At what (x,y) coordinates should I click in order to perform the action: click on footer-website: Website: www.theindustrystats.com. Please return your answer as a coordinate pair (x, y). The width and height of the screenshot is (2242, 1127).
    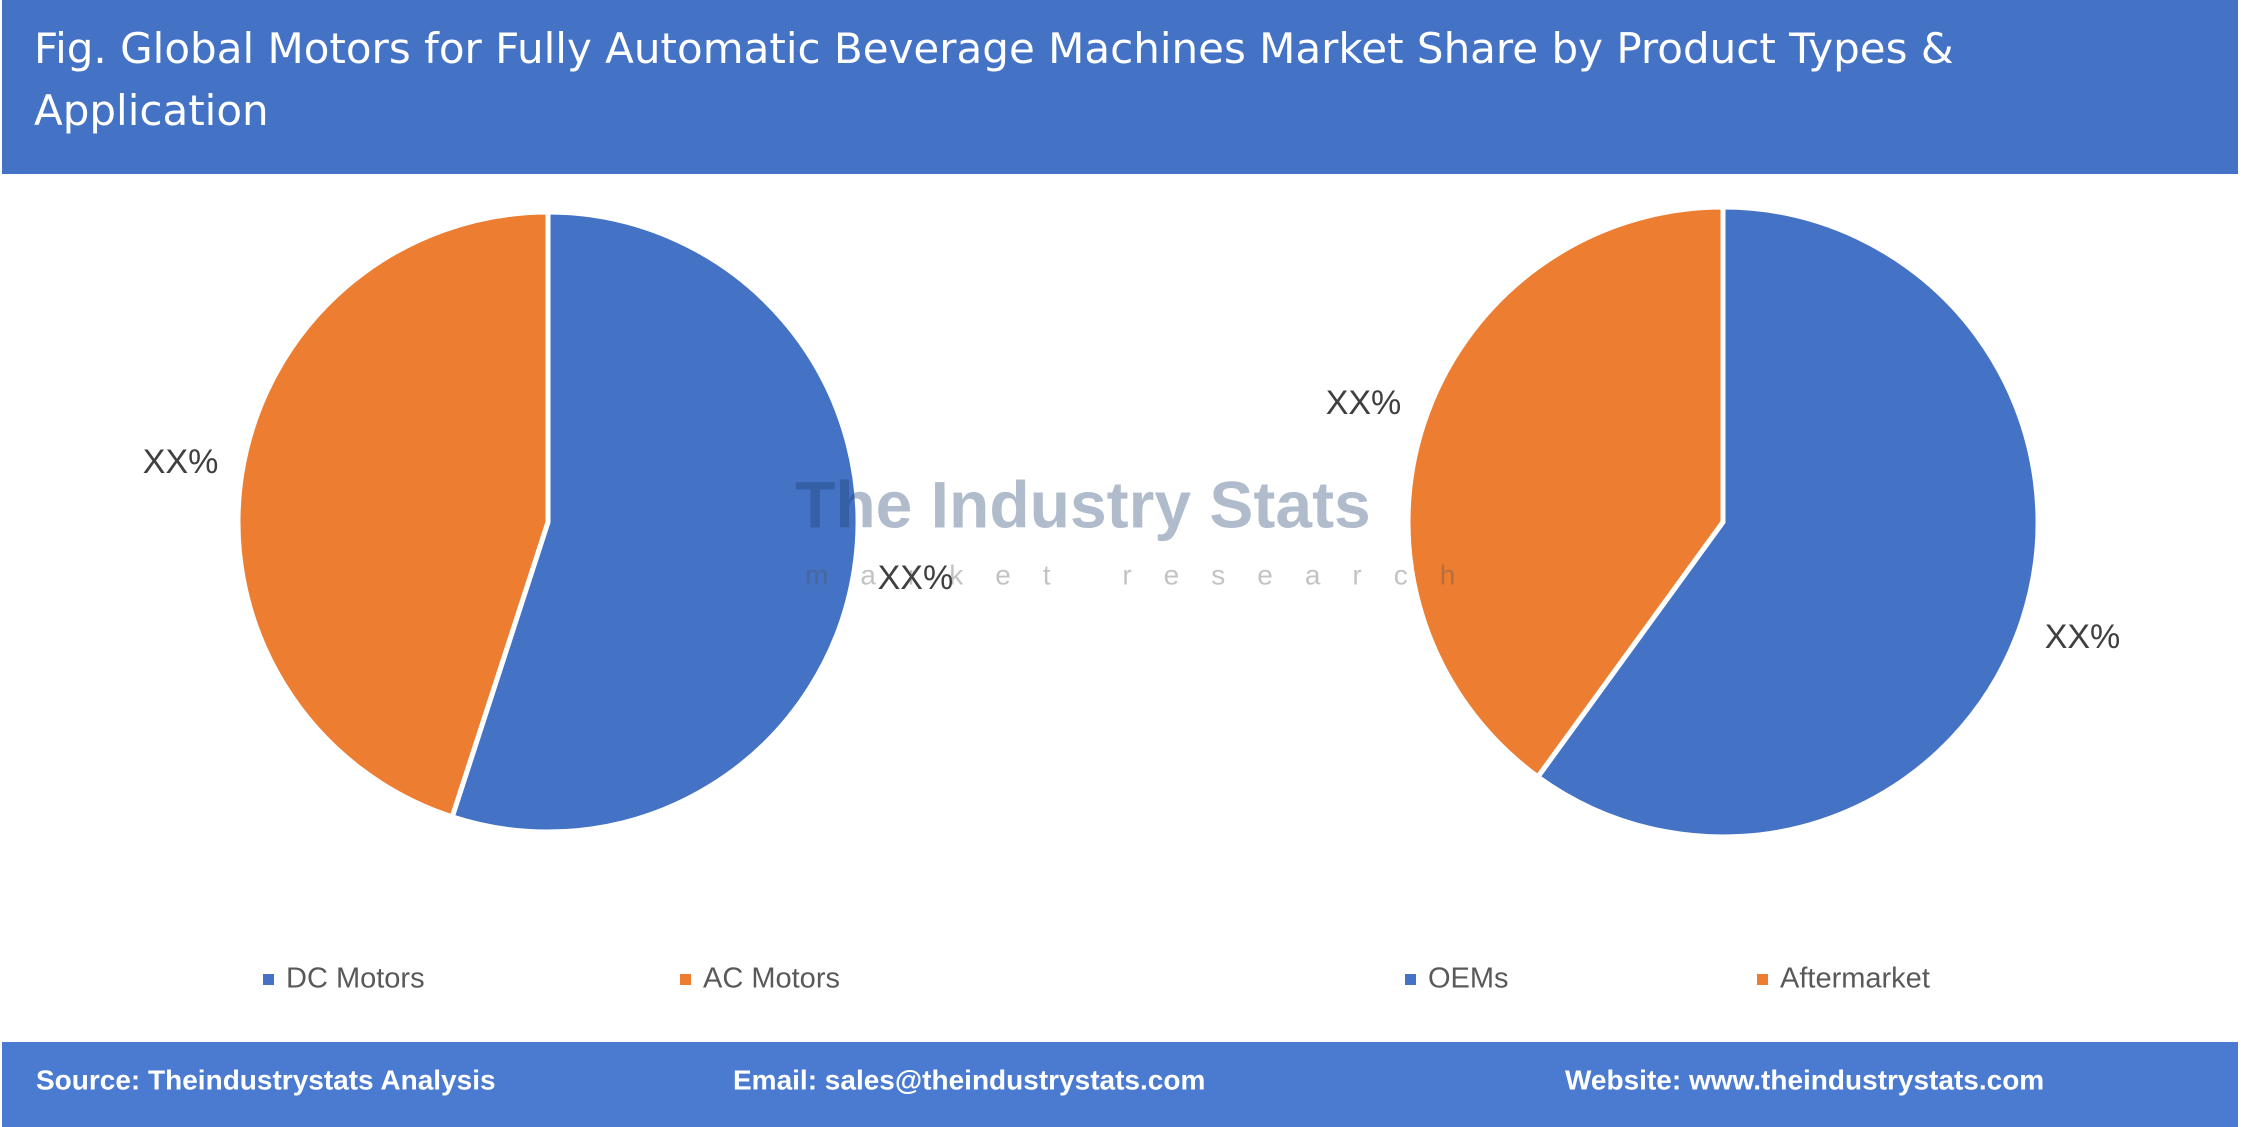
    Looking at the image, I should click on (1804, 1079).